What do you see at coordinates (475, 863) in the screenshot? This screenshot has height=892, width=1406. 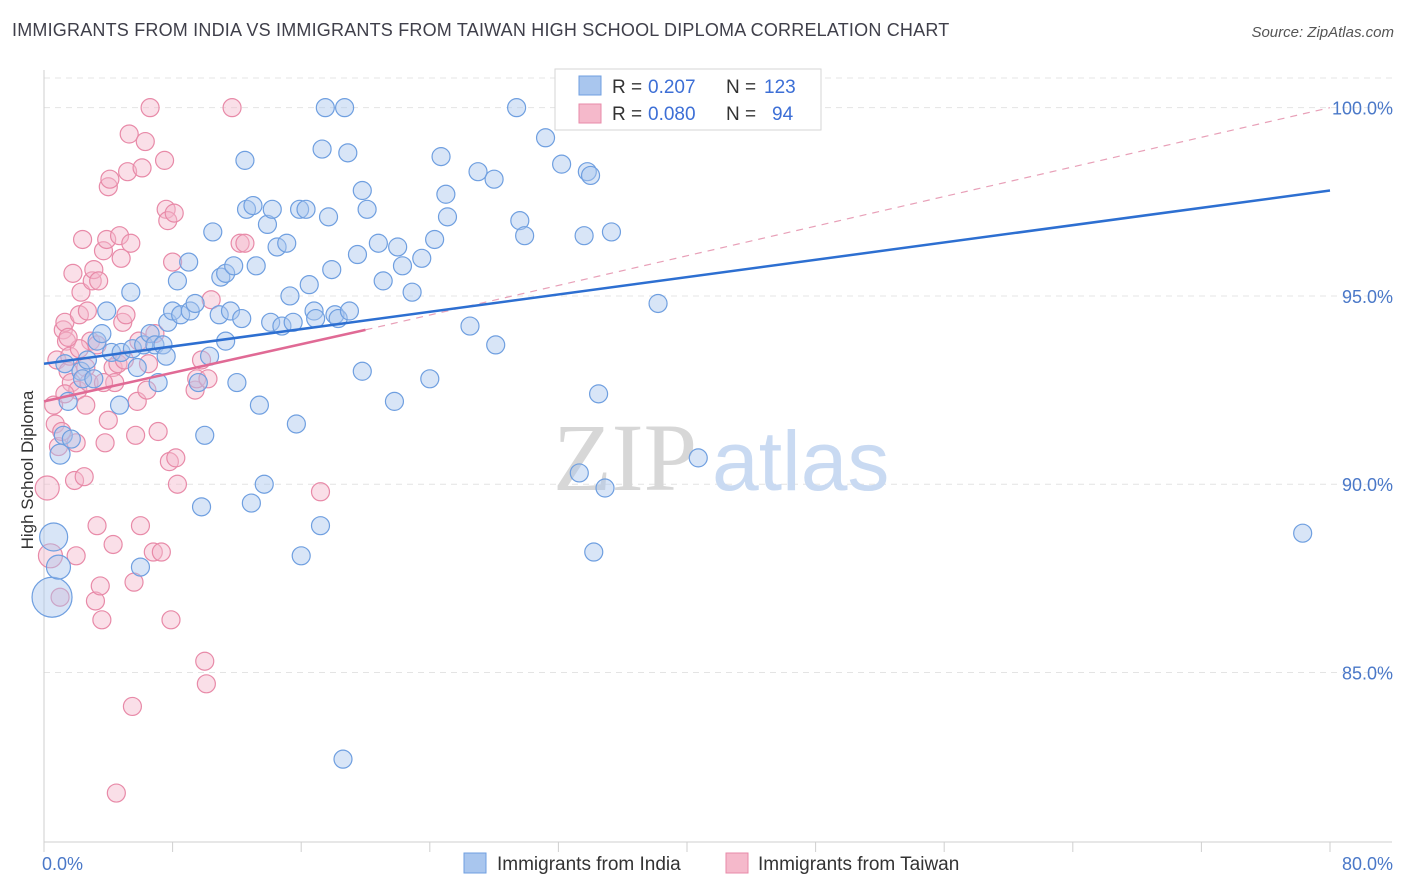 I see `legend-india-swatch` at bounding box center [475, 863].